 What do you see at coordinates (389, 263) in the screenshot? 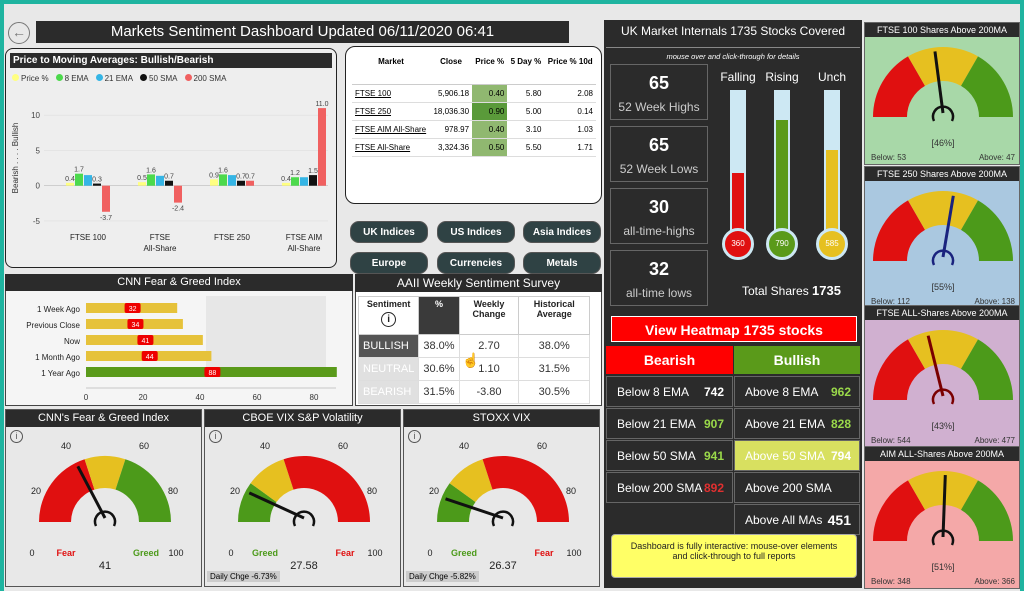
I see `nav-button: Europe` at bounding box center [389, 263].